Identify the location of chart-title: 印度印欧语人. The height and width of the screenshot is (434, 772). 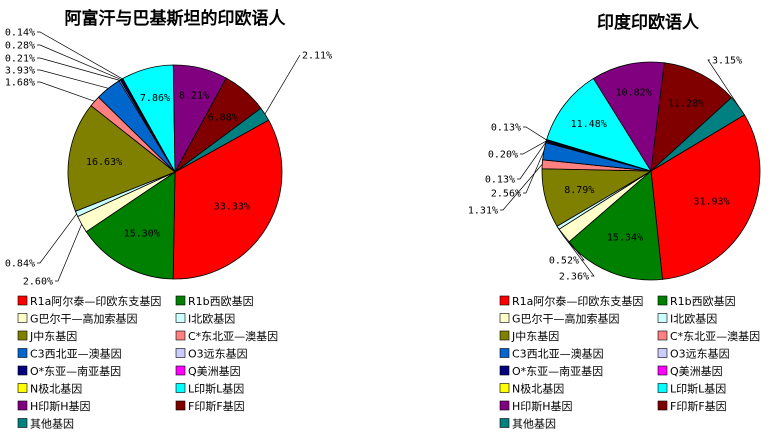
(648, 22).